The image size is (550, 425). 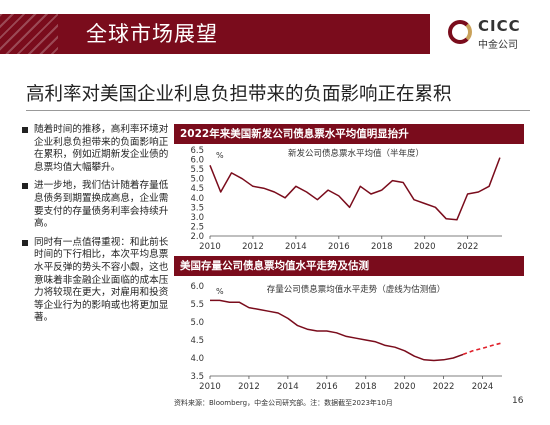 I want to click on header-bar: 全球市场展望, so click(x=215, y=34).